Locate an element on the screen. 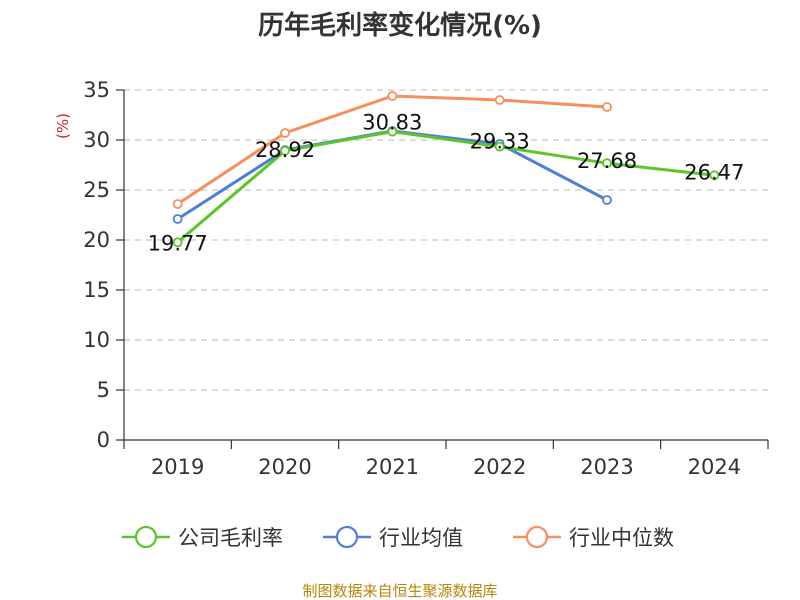 The height and width of the screenshot is (600, 800). y-axis-label: (%) is located at coordinates (63, 126).